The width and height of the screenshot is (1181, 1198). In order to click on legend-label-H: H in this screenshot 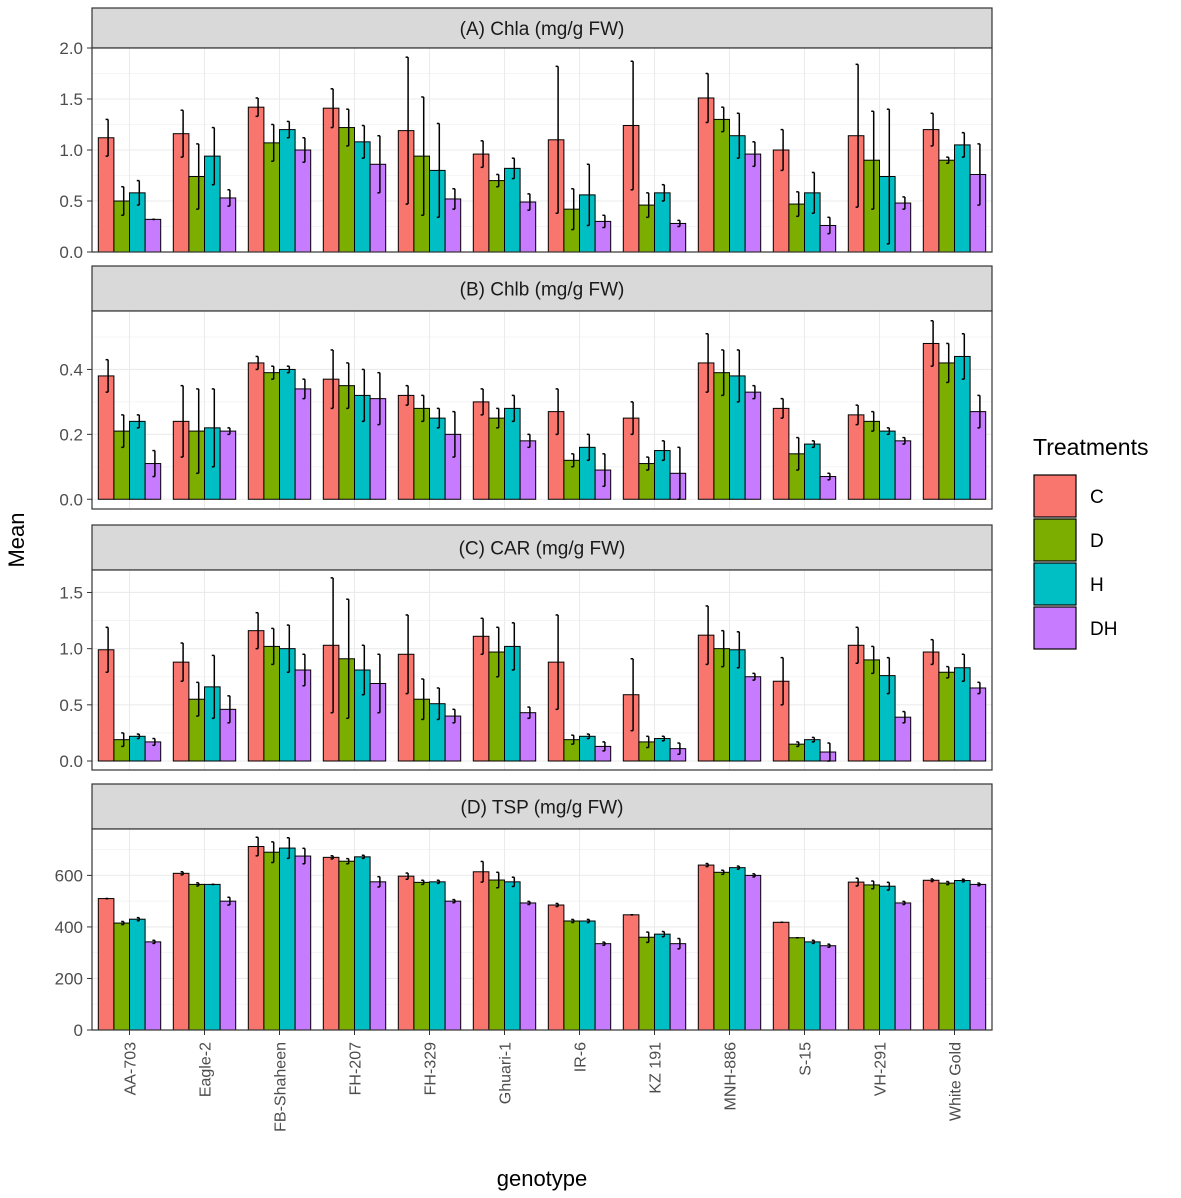, I will do `click(1097, 585)`.